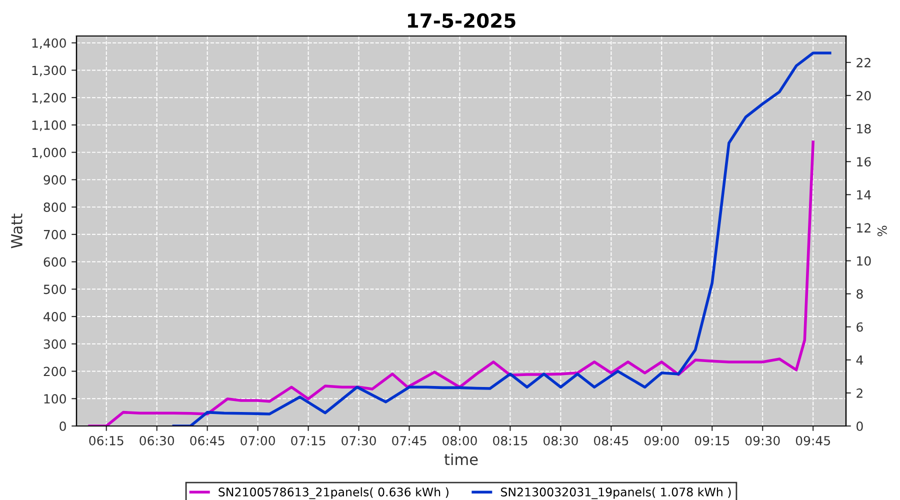 This screenshot has width=900, height=500. I want to click on x-tick-label: 09:45, so click(813, 441).